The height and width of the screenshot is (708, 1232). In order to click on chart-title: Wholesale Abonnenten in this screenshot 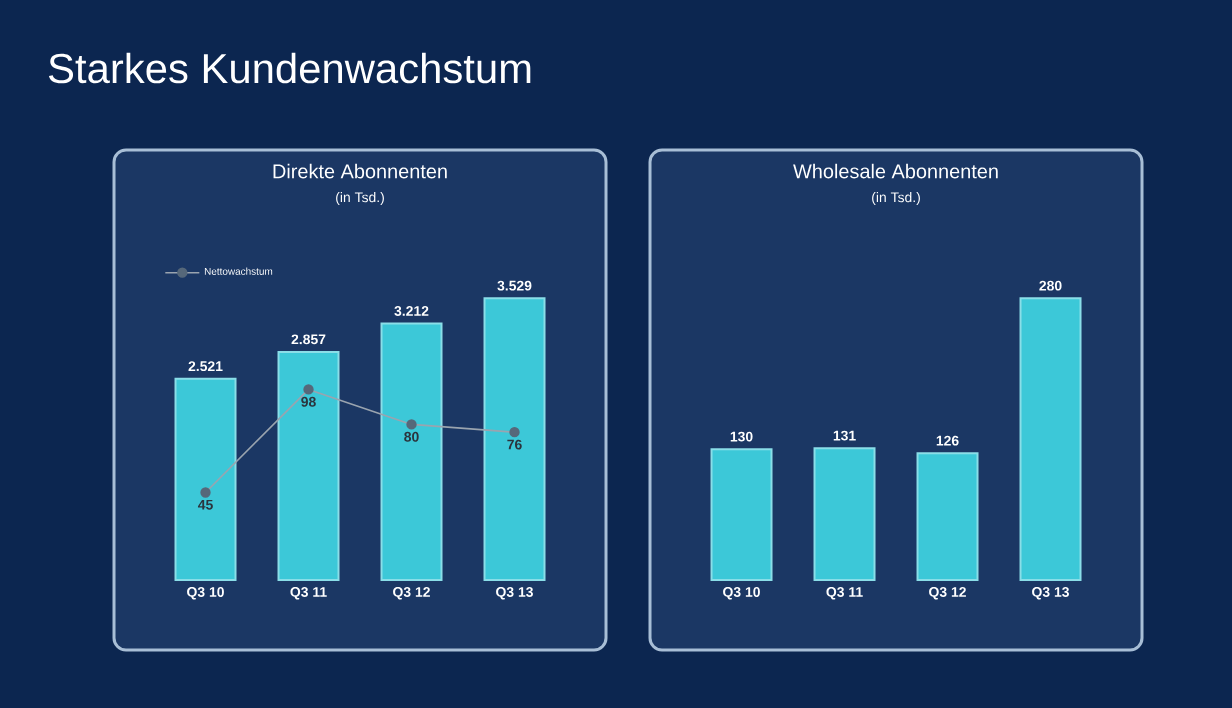, I will do `click(895, 171)`.